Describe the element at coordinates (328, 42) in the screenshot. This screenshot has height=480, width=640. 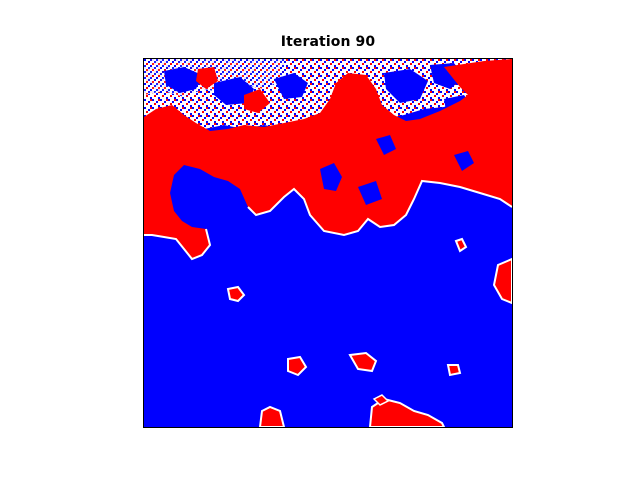
I see `plot-title: Iteration 90` at that location.